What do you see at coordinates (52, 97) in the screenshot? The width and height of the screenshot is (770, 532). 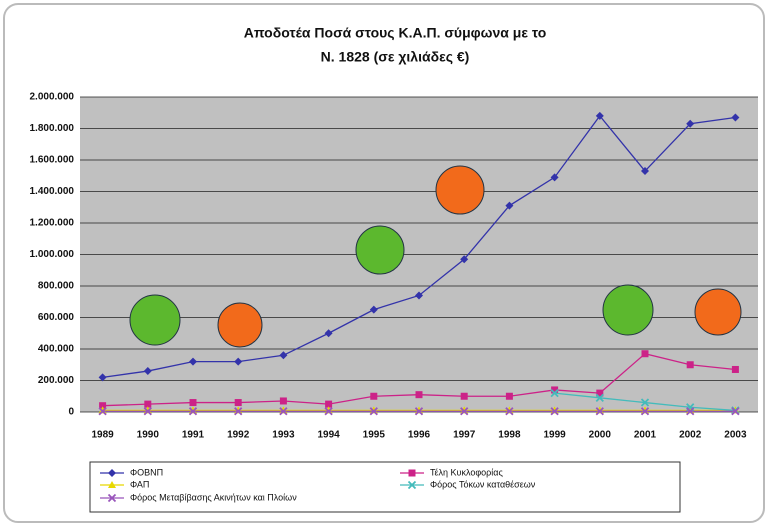 I see `y-tick-label: 2.000.000` at bounding box center [52, 97].